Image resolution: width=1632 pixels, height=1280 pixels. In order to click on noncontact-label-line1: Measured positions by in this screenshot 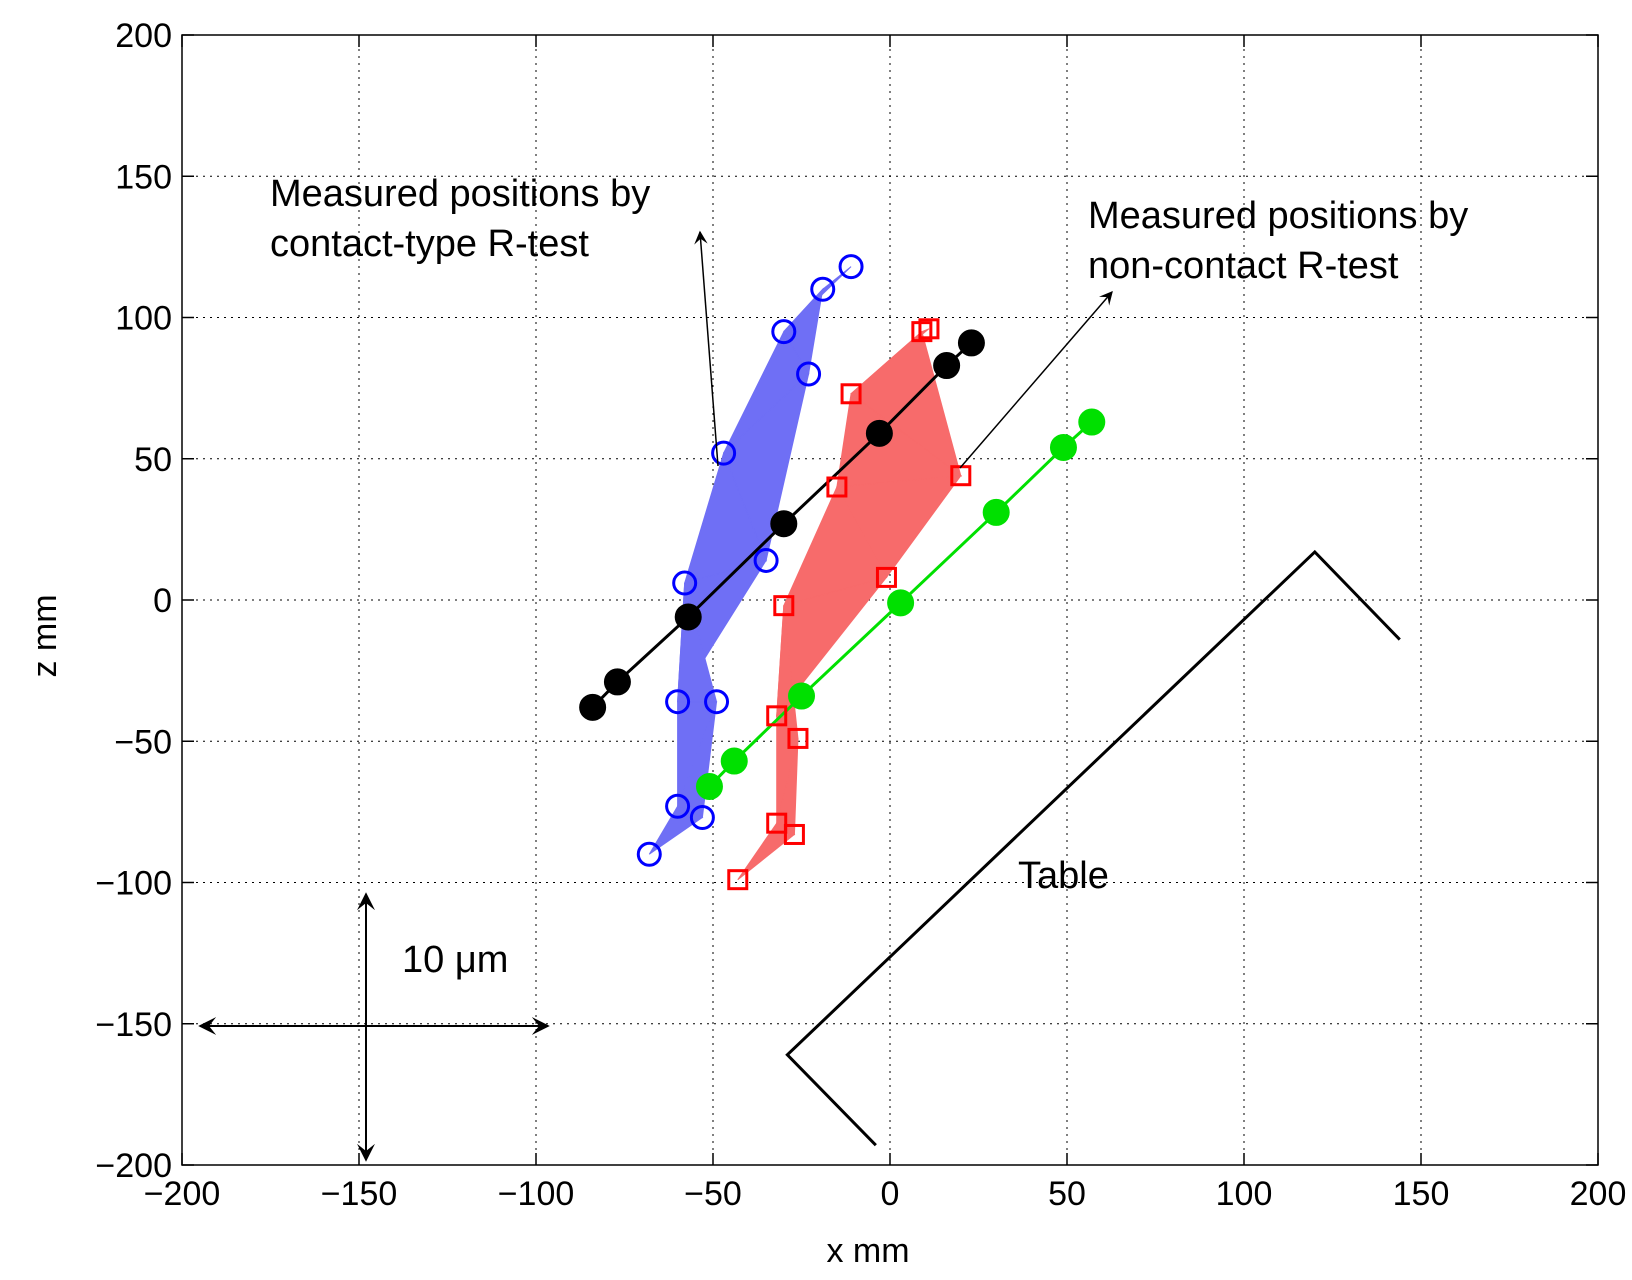, I will do `click(1278, 216)`.